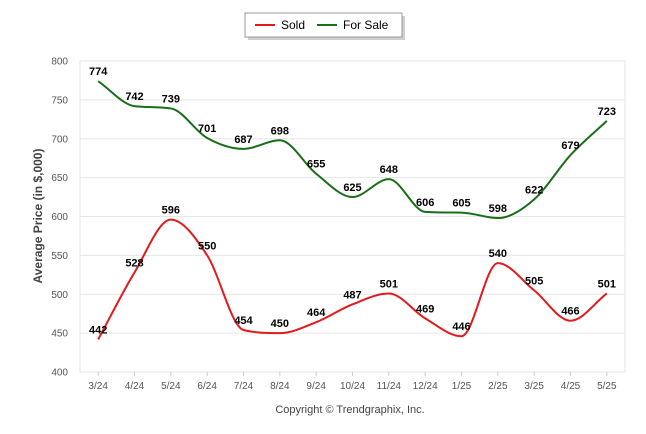 The height and width of the screenshot is (434, 646). What do you see at coordinates (352, 295) in the screenshot?
I see `data-label-sold: 487` at bounding box center [352, 295].